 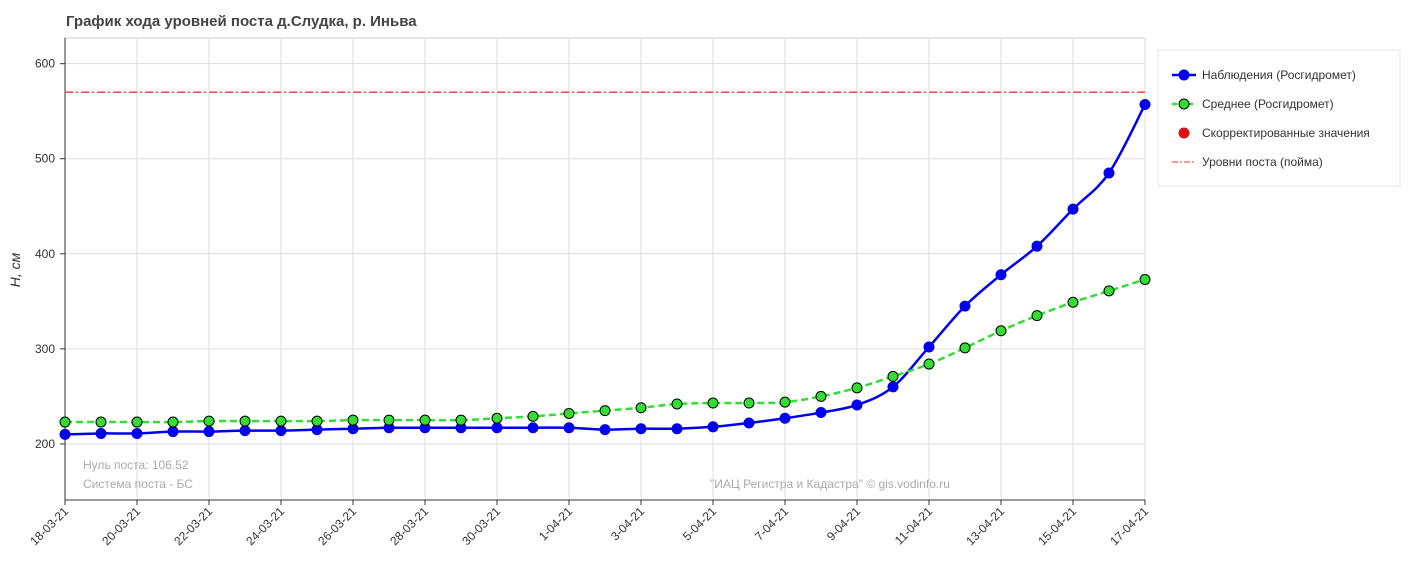 What do you see at coordinates (1268, 104) in the screenshot?
I see `legend-label: Среднее (Росгидромет)` at bounding box center [1268, 104].